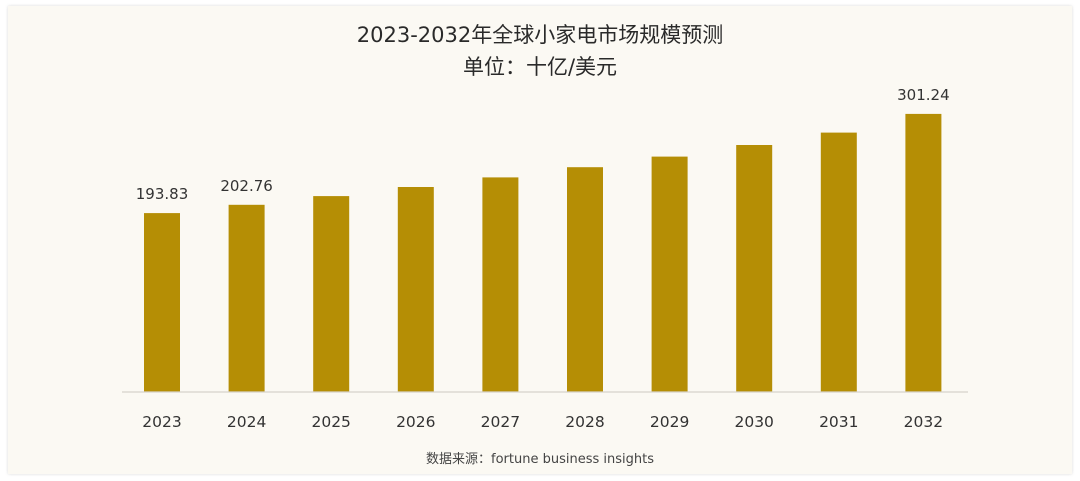 This screenshot has height=481, width=1080. What do you see at coordinates (415, 289) in the screenshot?
I see `bar-2026` at bounding box center [415, 289].